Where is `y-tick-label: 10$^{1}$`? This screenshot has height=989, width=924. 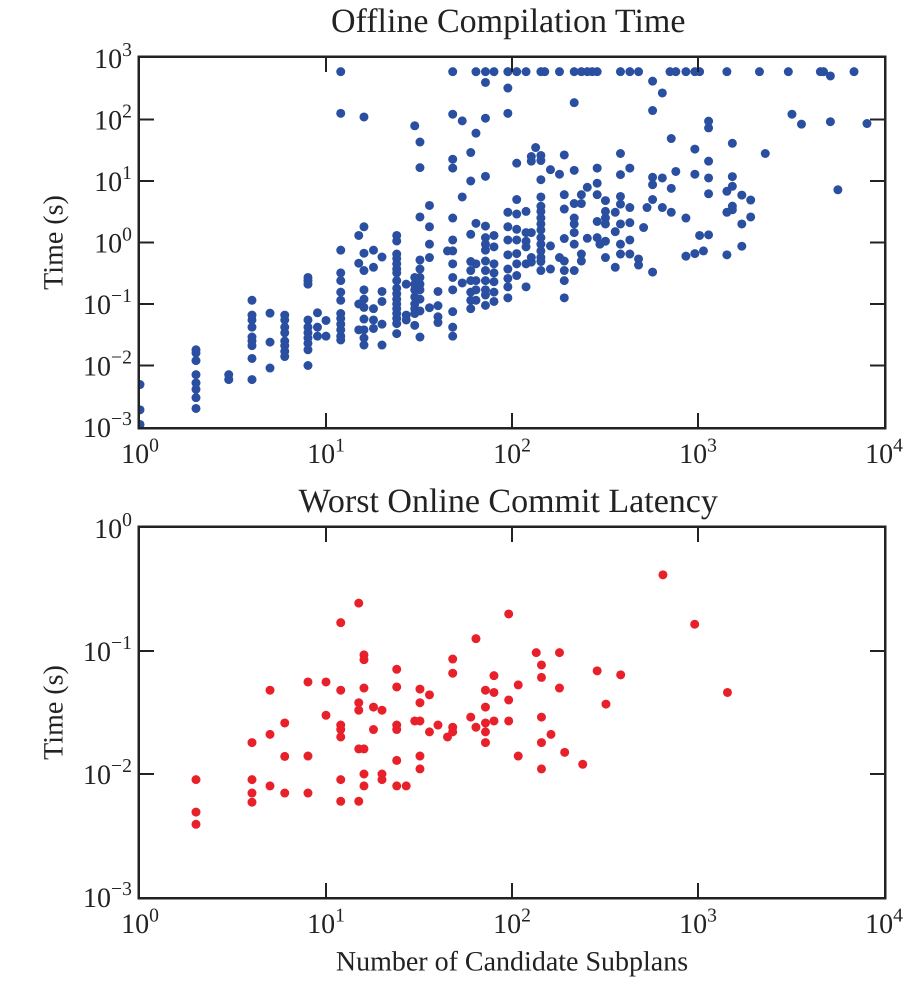
y-tick-label: 10$^{1}$ is located at coordinates (113, 180).